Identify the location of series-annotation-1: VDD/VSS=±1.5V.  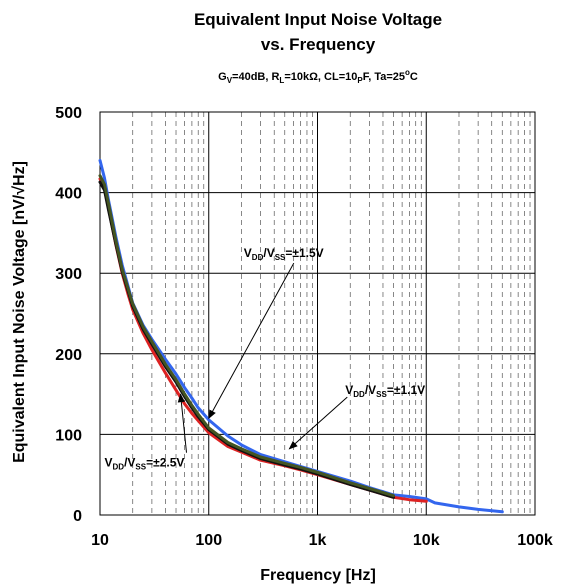
(284, 254).